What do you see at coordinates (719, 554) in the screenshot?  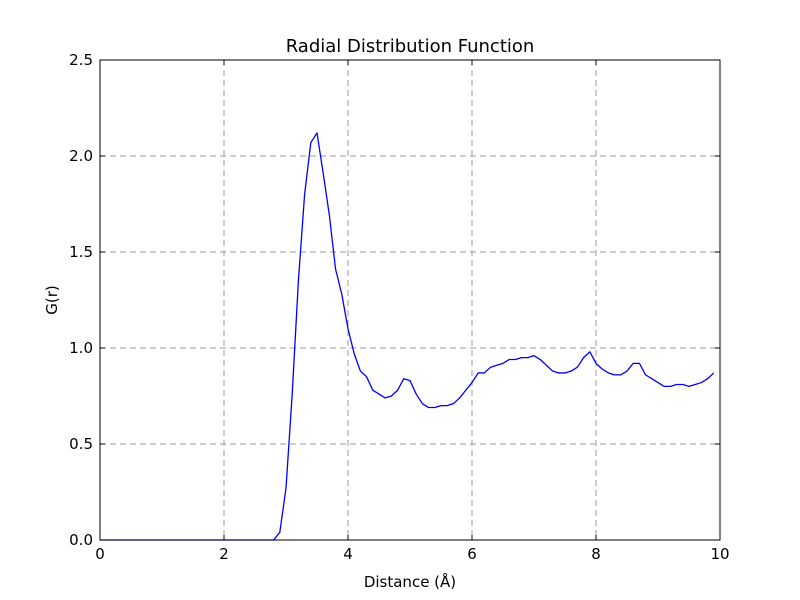 I see `x-tick-label: 10` at bounding box center [719, 554].